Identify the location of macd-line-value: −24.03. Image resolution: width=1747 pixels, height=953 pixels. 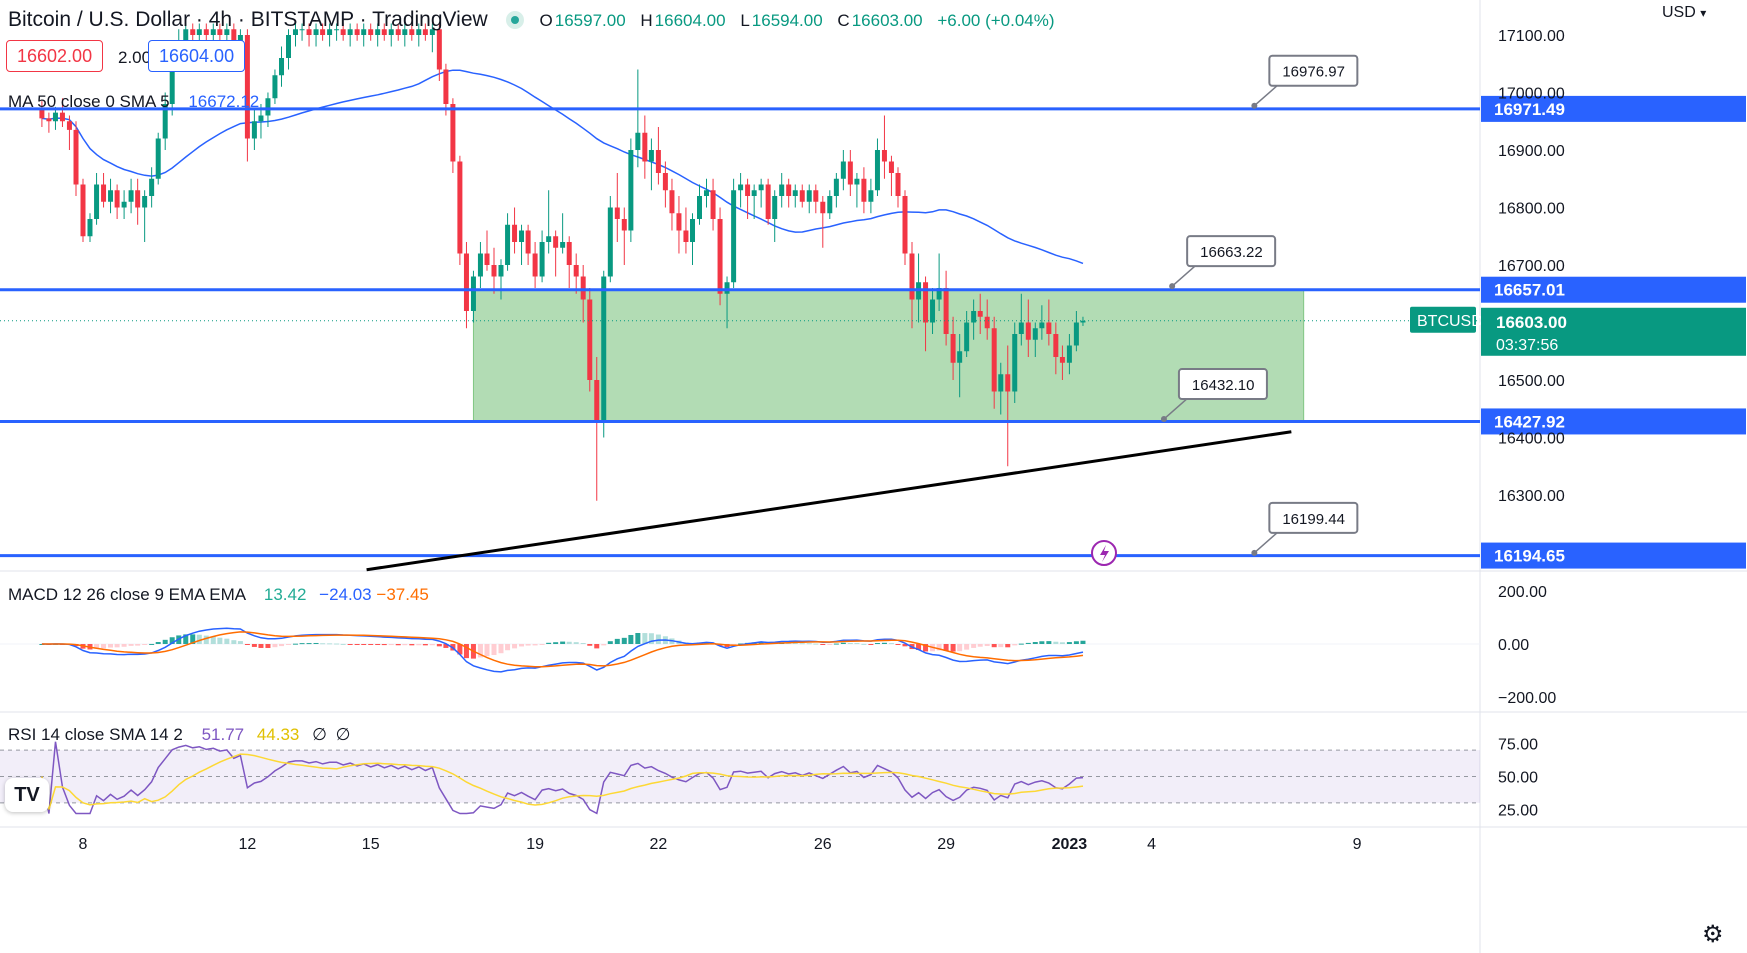
(345, 594).